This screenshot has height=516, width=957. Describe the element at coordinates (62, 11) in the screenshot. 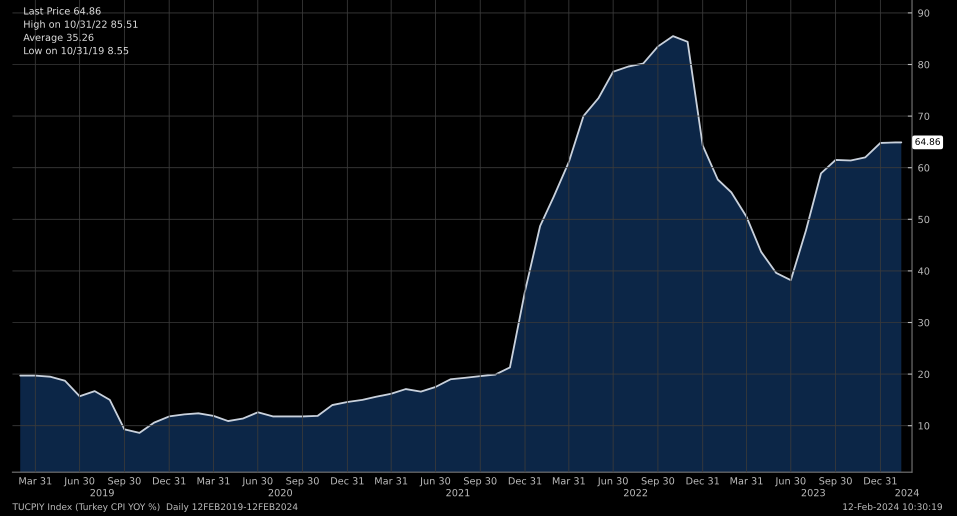

I see `annotation: Last Price 64.86` at that location.